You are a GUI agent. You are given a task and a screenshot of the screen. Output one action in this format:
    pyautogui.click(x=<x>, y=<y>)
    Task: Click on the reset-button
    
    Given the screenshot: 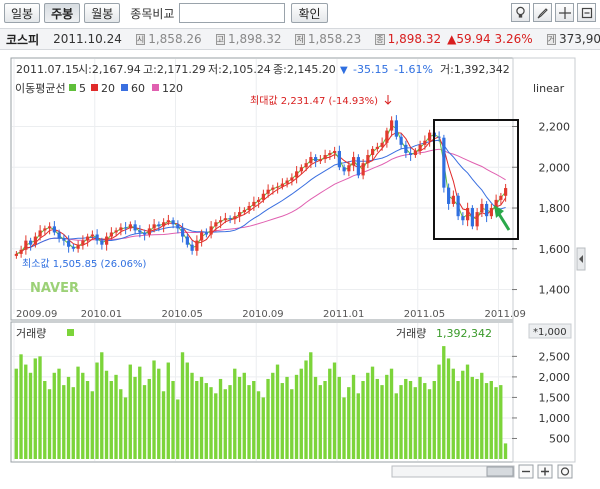 What is the action you would take?
    pyautogui.click(x=565, y=471)
    